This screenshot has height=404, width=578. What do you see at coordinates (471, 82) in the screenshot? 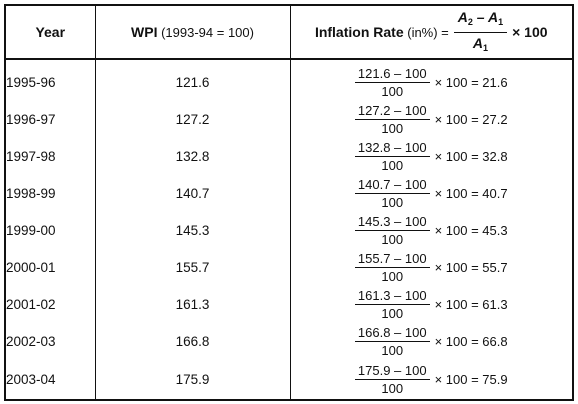
I see `calc-result: × 100 = 21.6` at bounding box center [471, 82].